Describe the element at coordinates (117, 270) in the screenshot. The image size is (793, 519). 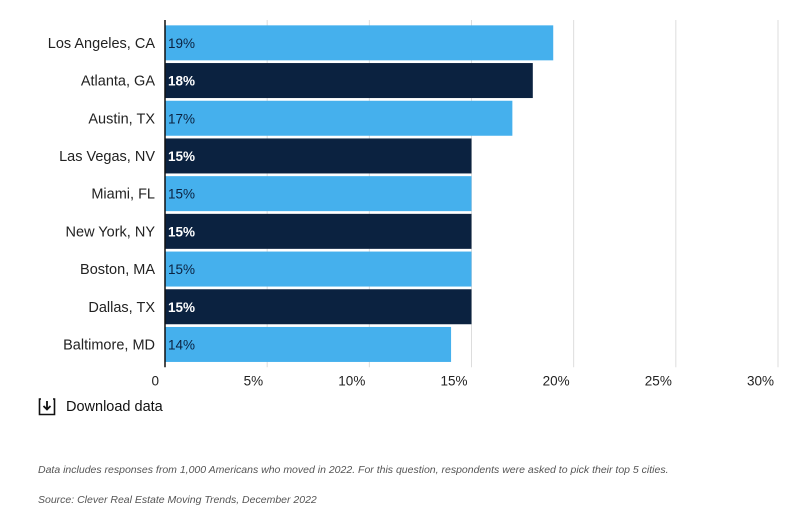
I see `category-label: Boston, MA` at that location.